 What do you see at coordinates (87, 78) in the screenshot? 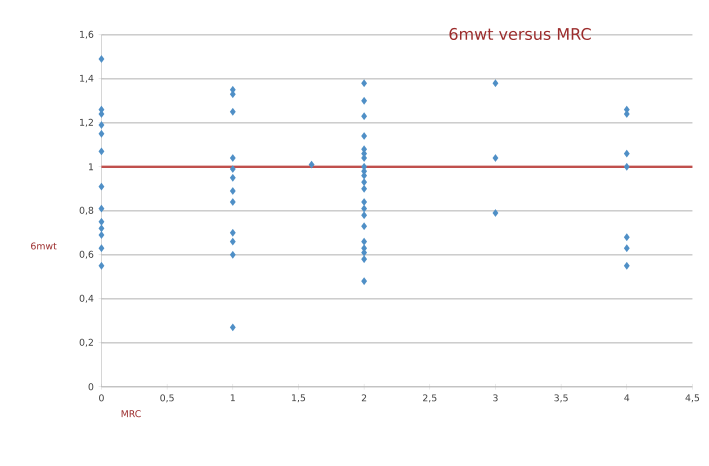
I see `y-tick-label: 1,4` at bounding box center [87, 78].